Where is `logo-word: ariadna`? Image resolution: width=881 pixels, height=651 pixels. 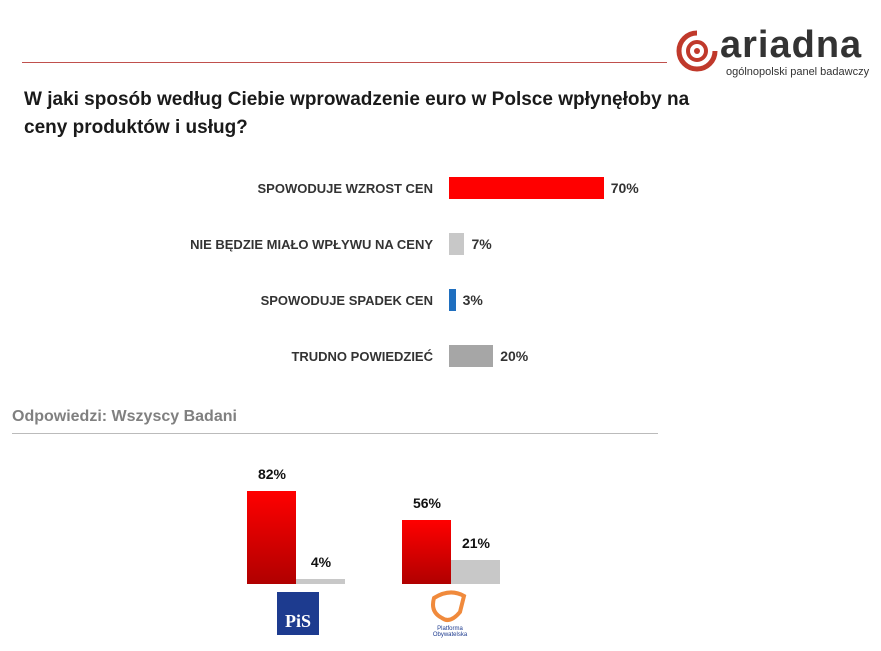
logo-word: ariadna is located at coordinates (791, 45).